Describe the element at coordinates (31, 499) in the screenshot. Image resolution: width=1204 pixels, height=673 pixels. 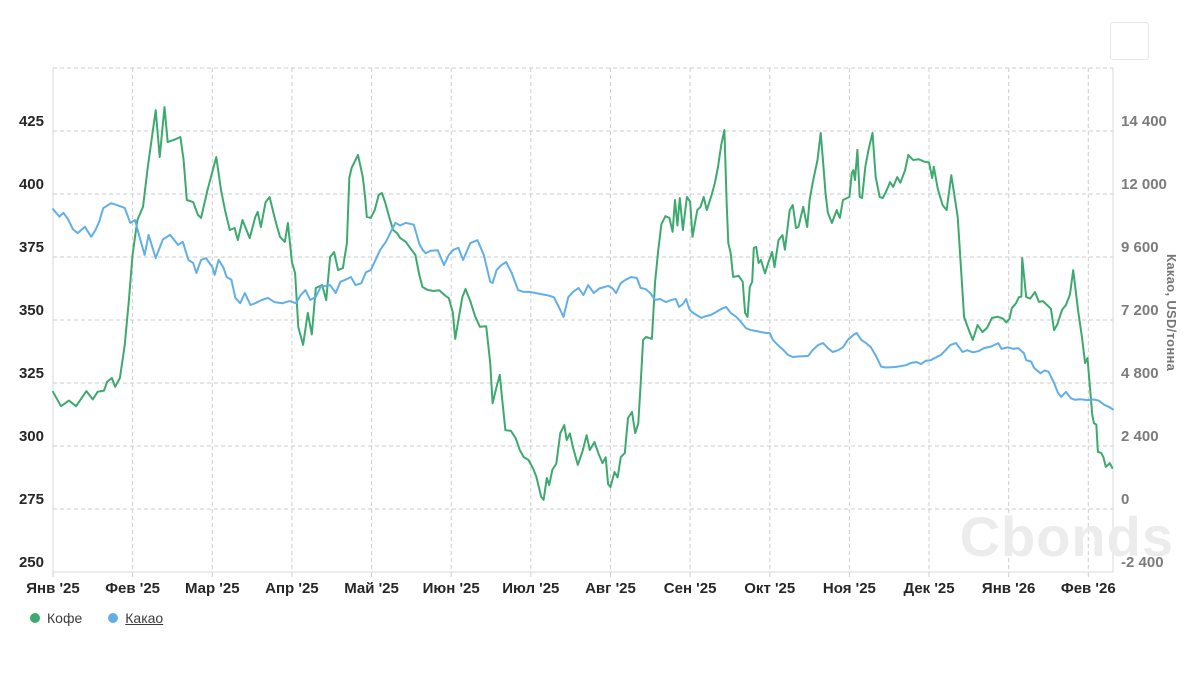
I see `left-axis-tick-label: 275` at that location.